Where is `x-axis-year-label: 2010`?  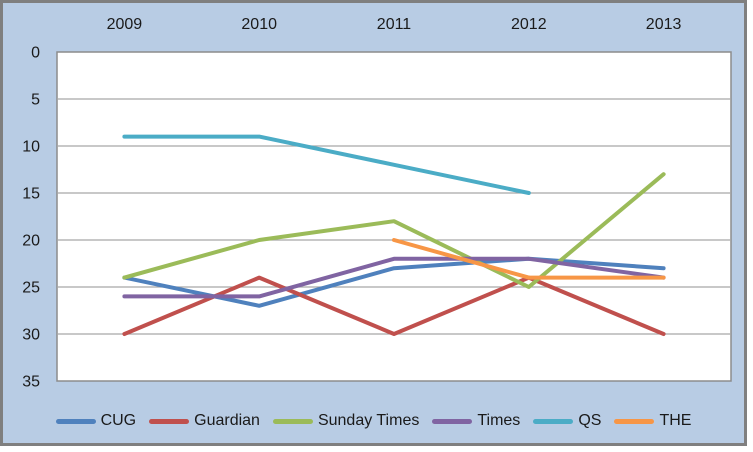 x-axis-year-label: 2010 is located at coordinates (259, 24).